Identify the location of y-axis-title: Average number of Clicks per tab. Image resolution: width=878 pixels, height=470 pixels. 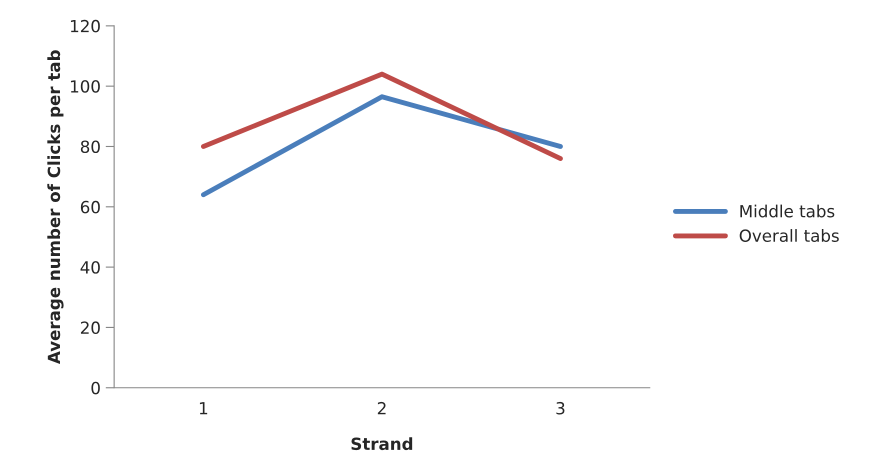
(55, 207).